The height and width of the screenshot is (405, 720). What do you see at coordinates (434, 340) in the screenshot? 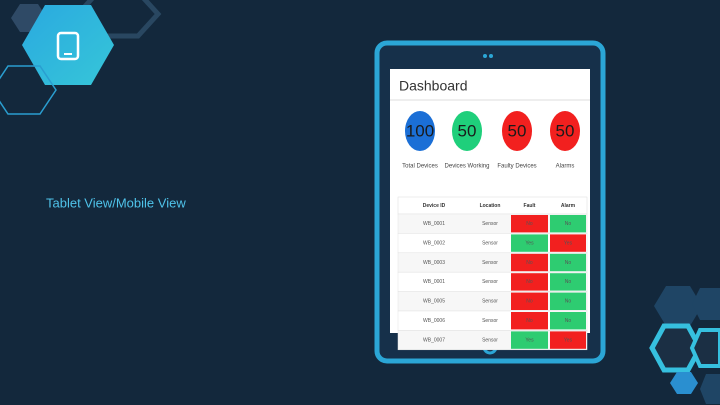
I see `table-cell: WB_0007` at bounding box center [434, 340].